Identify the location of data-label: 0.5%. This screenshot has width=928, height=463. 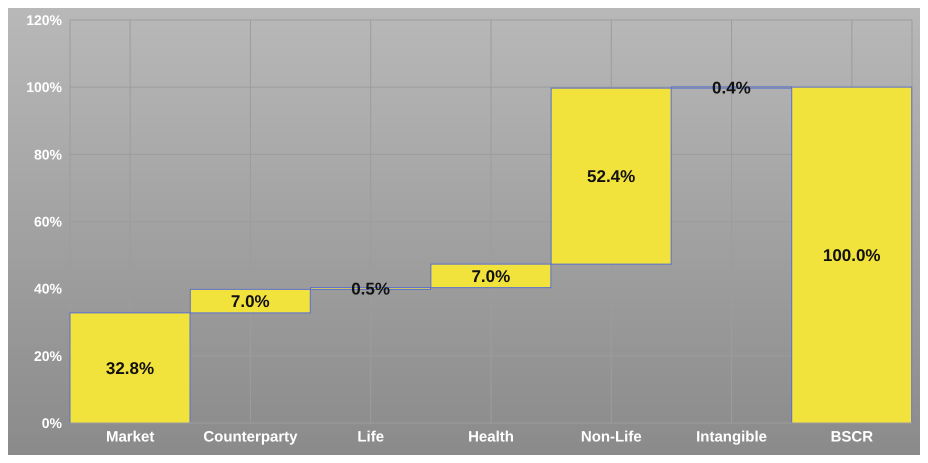
(370, 289).